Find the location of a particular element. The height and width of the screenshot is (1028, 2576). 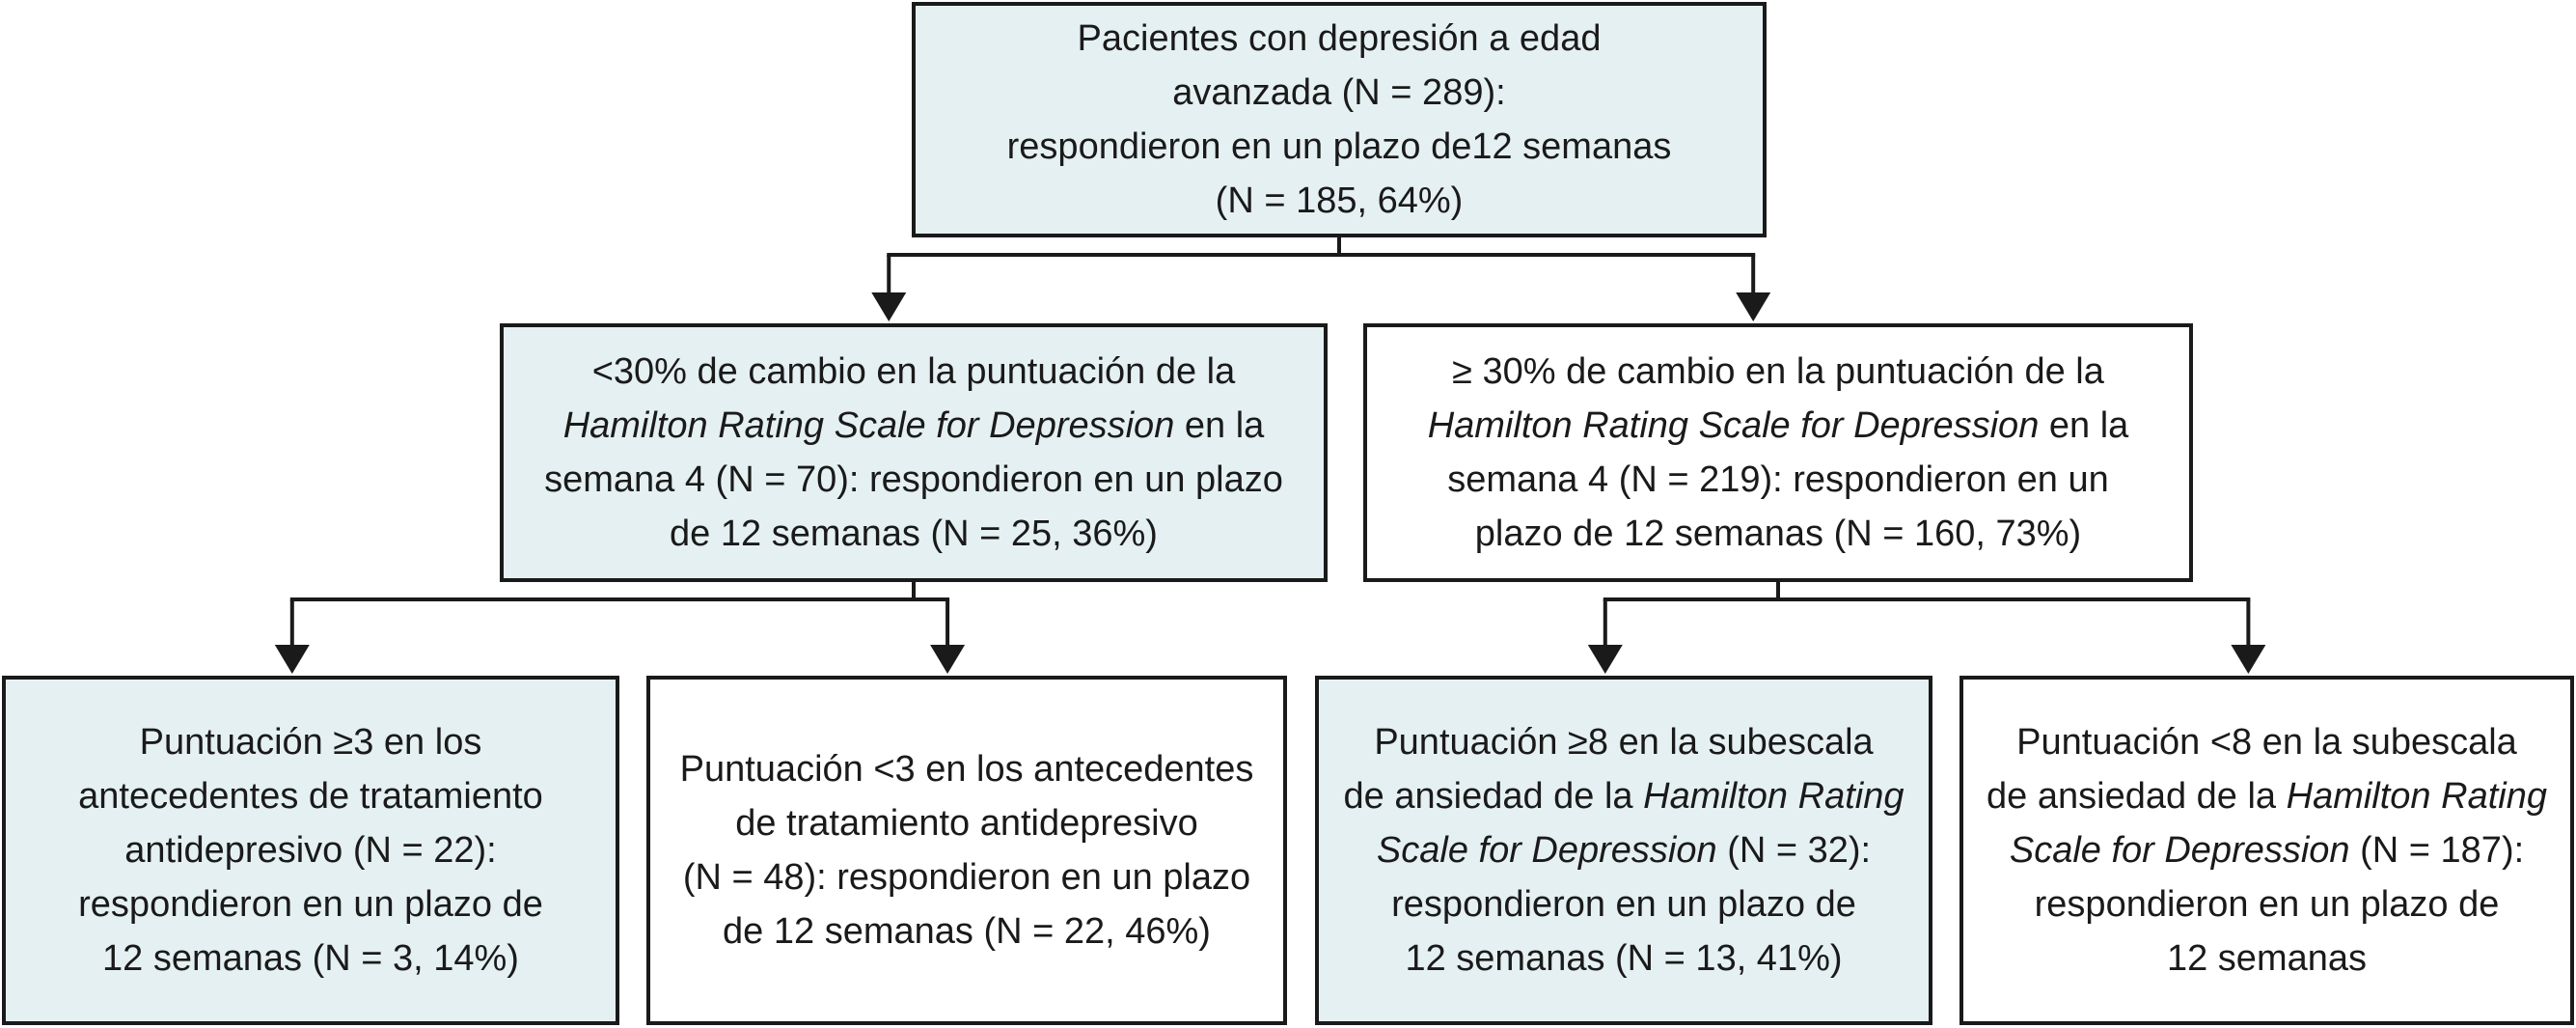

leaf2-line-1-text: Puntuación <3 en los antecedentes is located at coordinates (966, 770).